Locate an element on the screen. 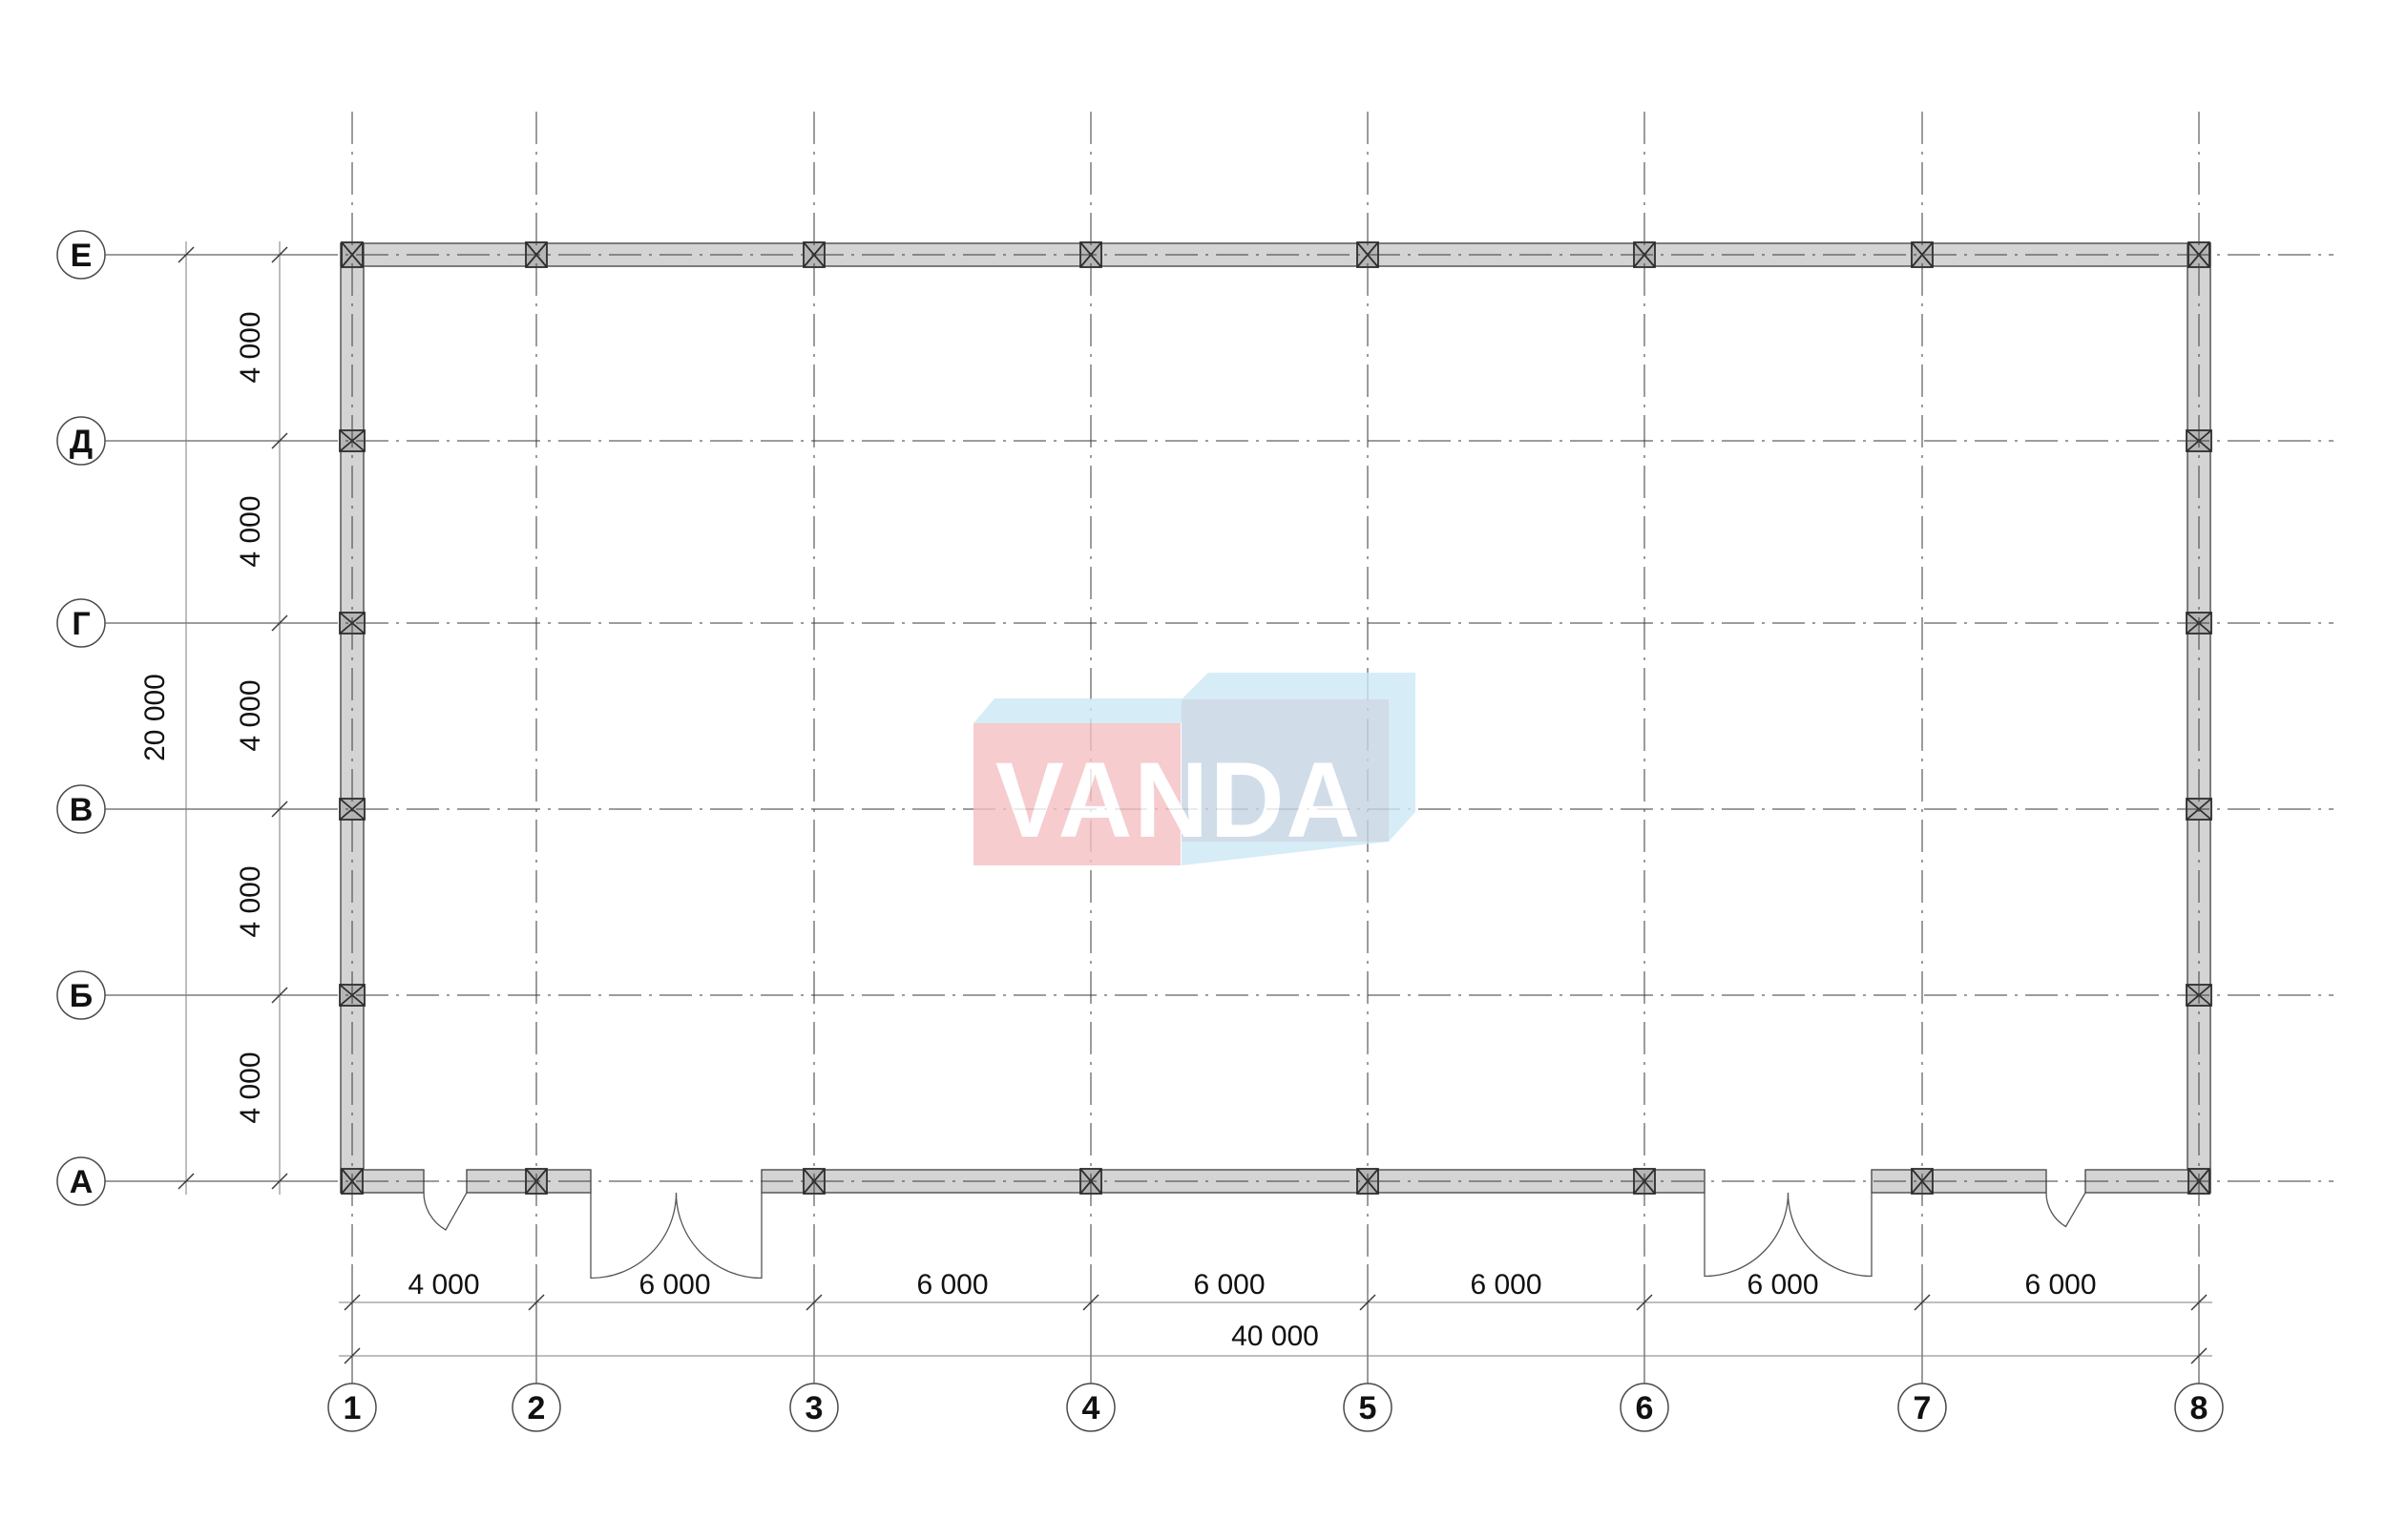  logo-right-top-face is located at coordinates (1298, 686).